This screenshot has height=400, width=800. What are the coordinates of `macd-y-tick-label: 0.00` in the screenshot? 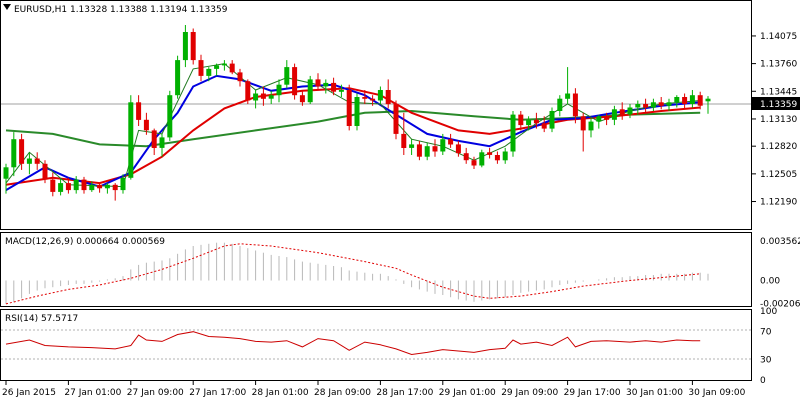 It's located at (770, 282).